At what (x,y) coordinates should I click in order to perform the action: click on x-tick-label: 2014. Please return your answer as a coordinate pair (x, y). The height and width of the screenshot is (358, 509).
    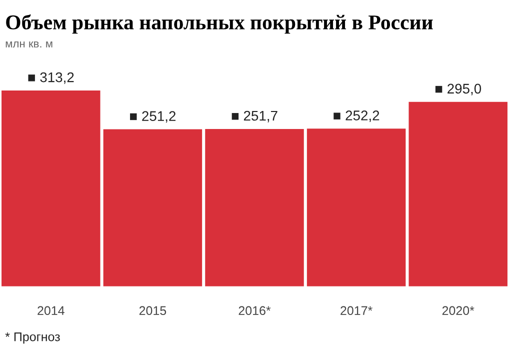
    Looking at the image, I should click on (51, 311).